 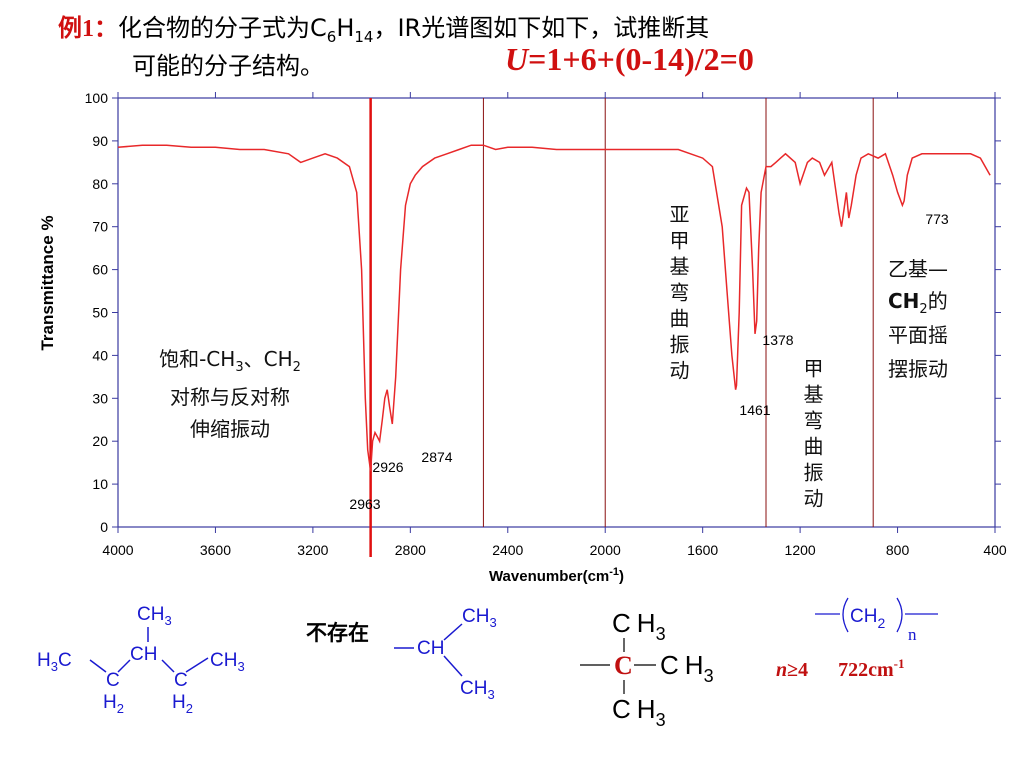 What do you see at coordinates (507, 550) in the screenshot?
I see `x-tick-label: 2400` at bounding box center [507, 550].